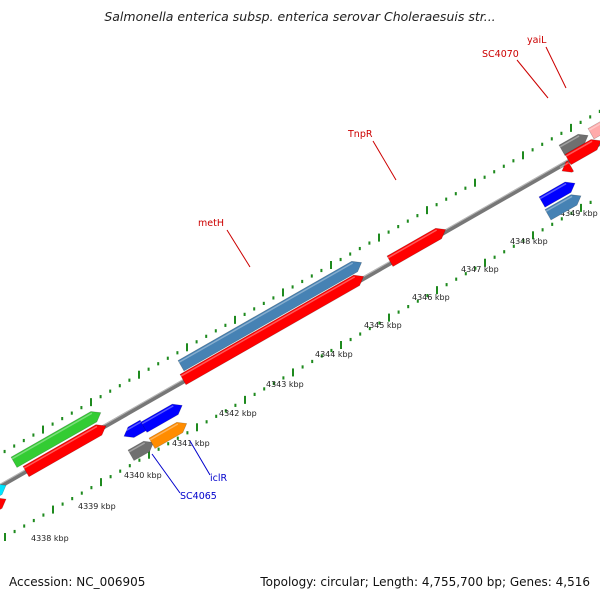  I want to click on yaiL-label: yaiL, so click(537, 40).